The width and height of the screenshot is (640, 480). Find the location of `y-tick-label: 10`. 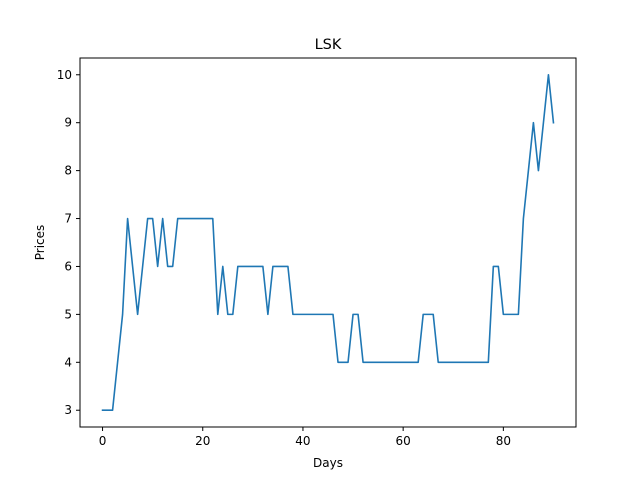

y-tick-label: 10 is located at coordinates (64, 75).